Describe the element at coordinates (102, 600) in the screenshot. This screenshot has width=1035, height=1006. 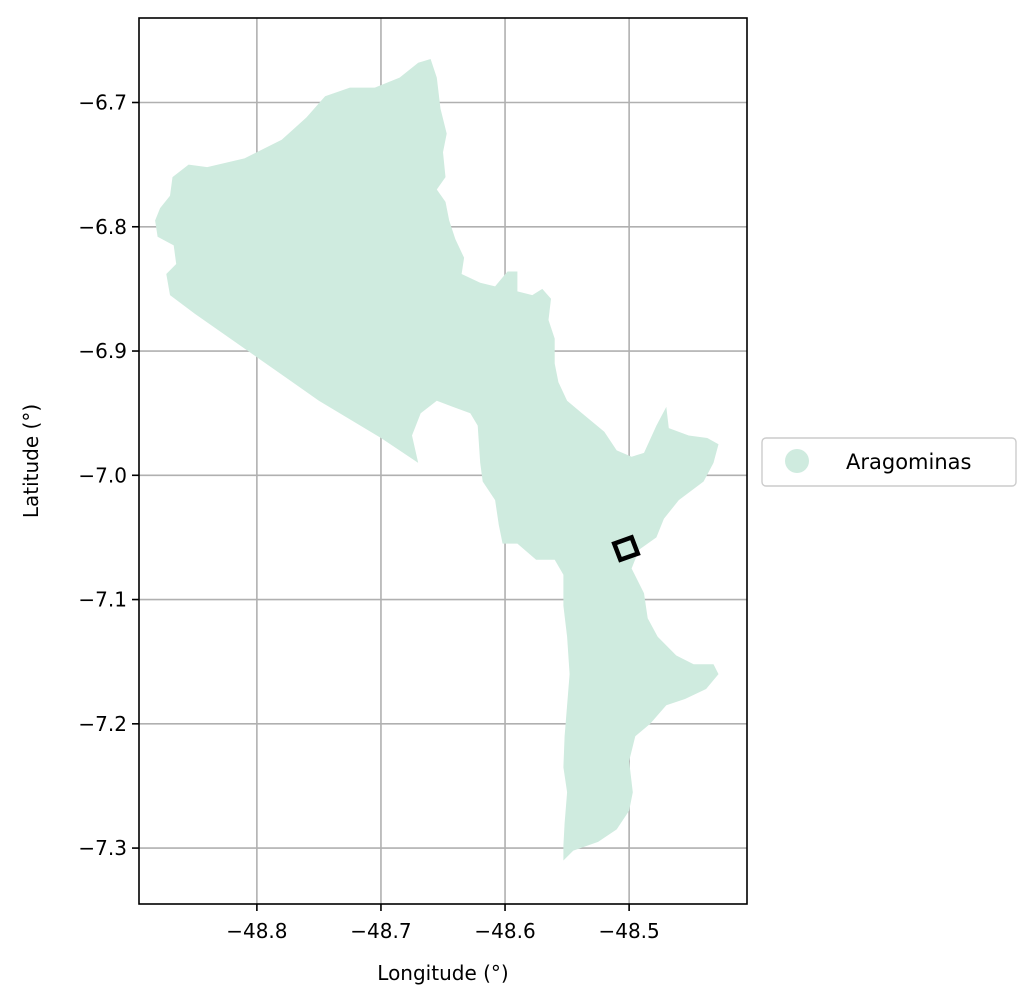
I see `y-tick-label-4: −7.1` at that location.